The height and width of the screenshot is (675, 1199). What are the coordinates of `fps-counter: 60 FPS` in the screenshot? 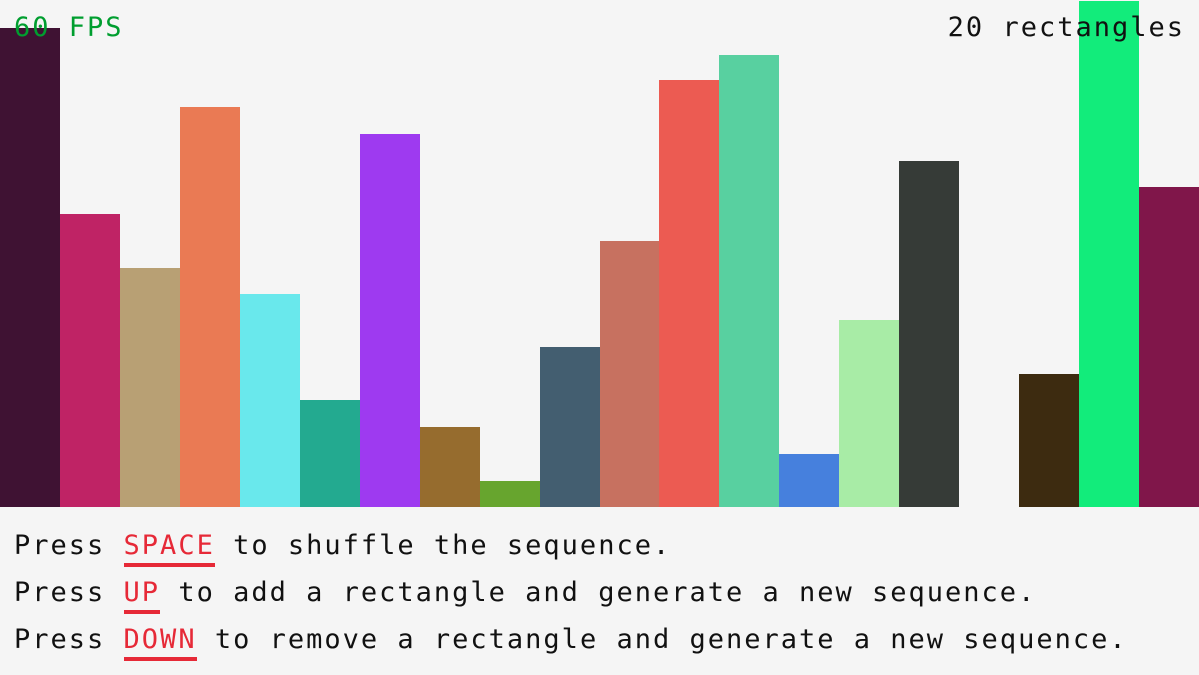 It's located at (69, 27).